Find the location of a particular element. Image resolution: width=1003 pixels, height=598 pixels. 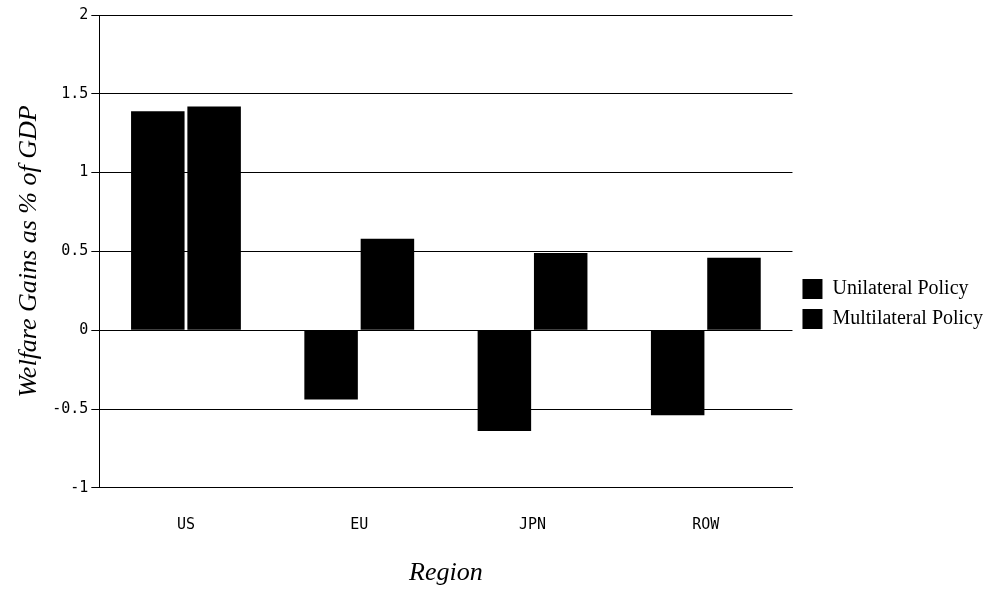

legend-label: Multilateral Policy is located at coordinates (907, 318).